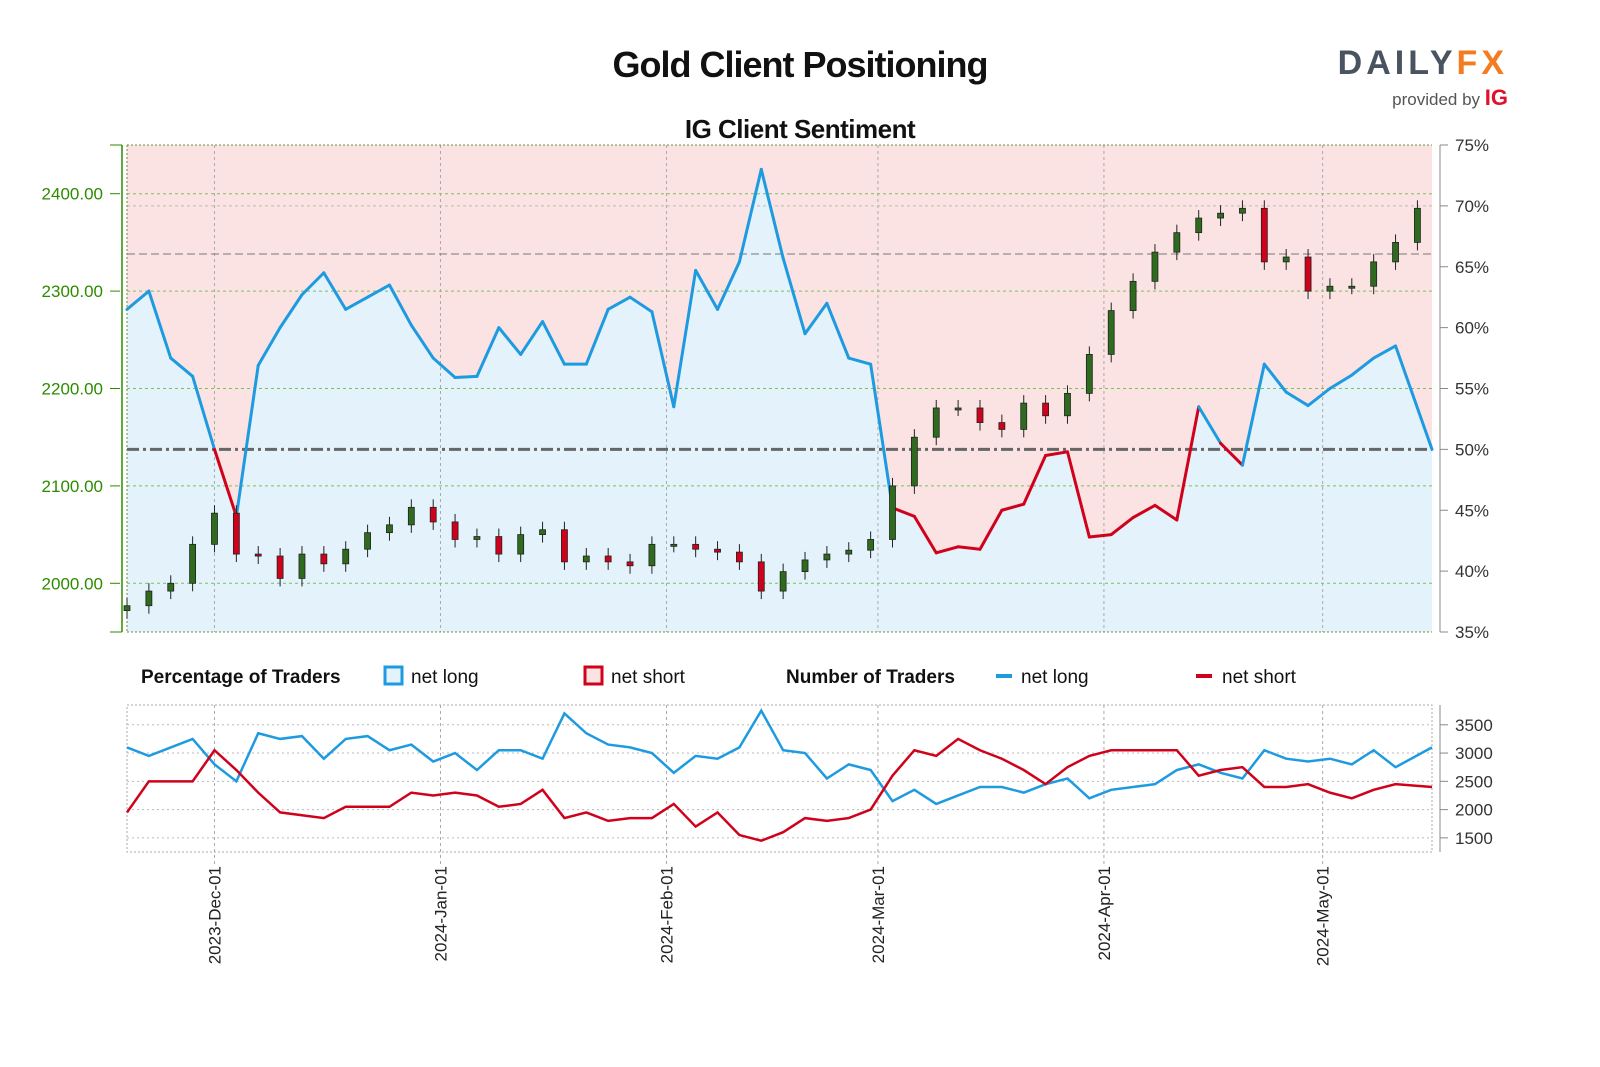  I want to click on x-tick-label: 2024-Jan-01, so click(440, 913).